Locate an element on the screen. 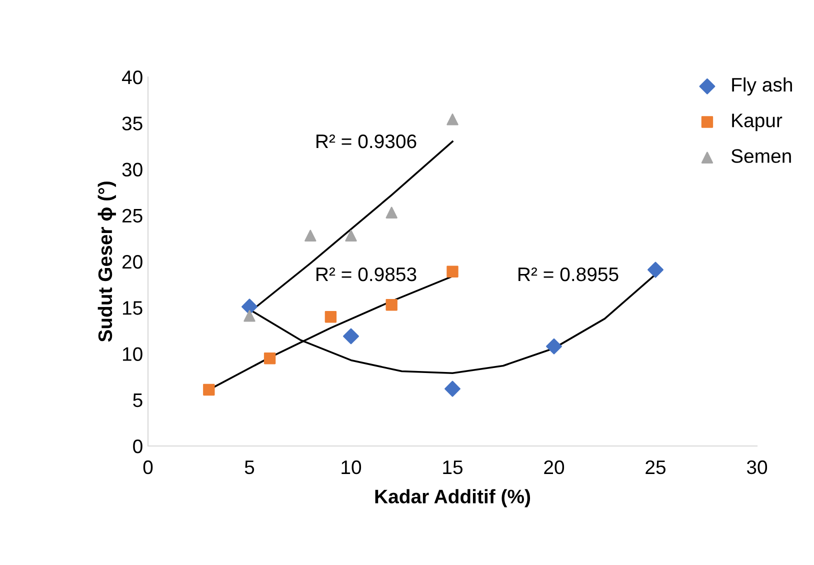 This screenshot has height=565, width=814. x-tick-label: 25 is located at coordinates (656, 467).